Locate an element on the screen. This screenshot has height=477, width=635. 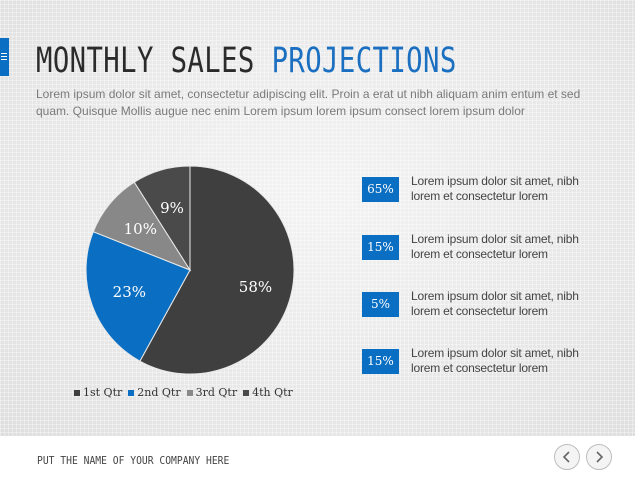
next-button is located at coordinates (599, 457).